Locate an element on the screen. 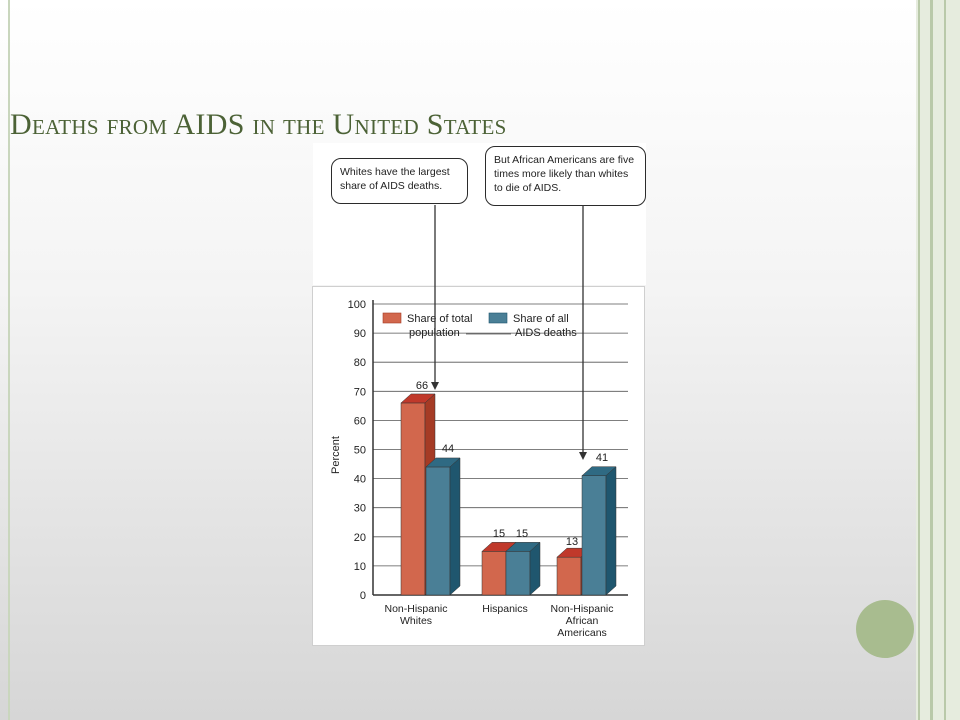 This screenshot has height=720, width=960. y-tick-label: 70 is located at coordinates (360, 392).